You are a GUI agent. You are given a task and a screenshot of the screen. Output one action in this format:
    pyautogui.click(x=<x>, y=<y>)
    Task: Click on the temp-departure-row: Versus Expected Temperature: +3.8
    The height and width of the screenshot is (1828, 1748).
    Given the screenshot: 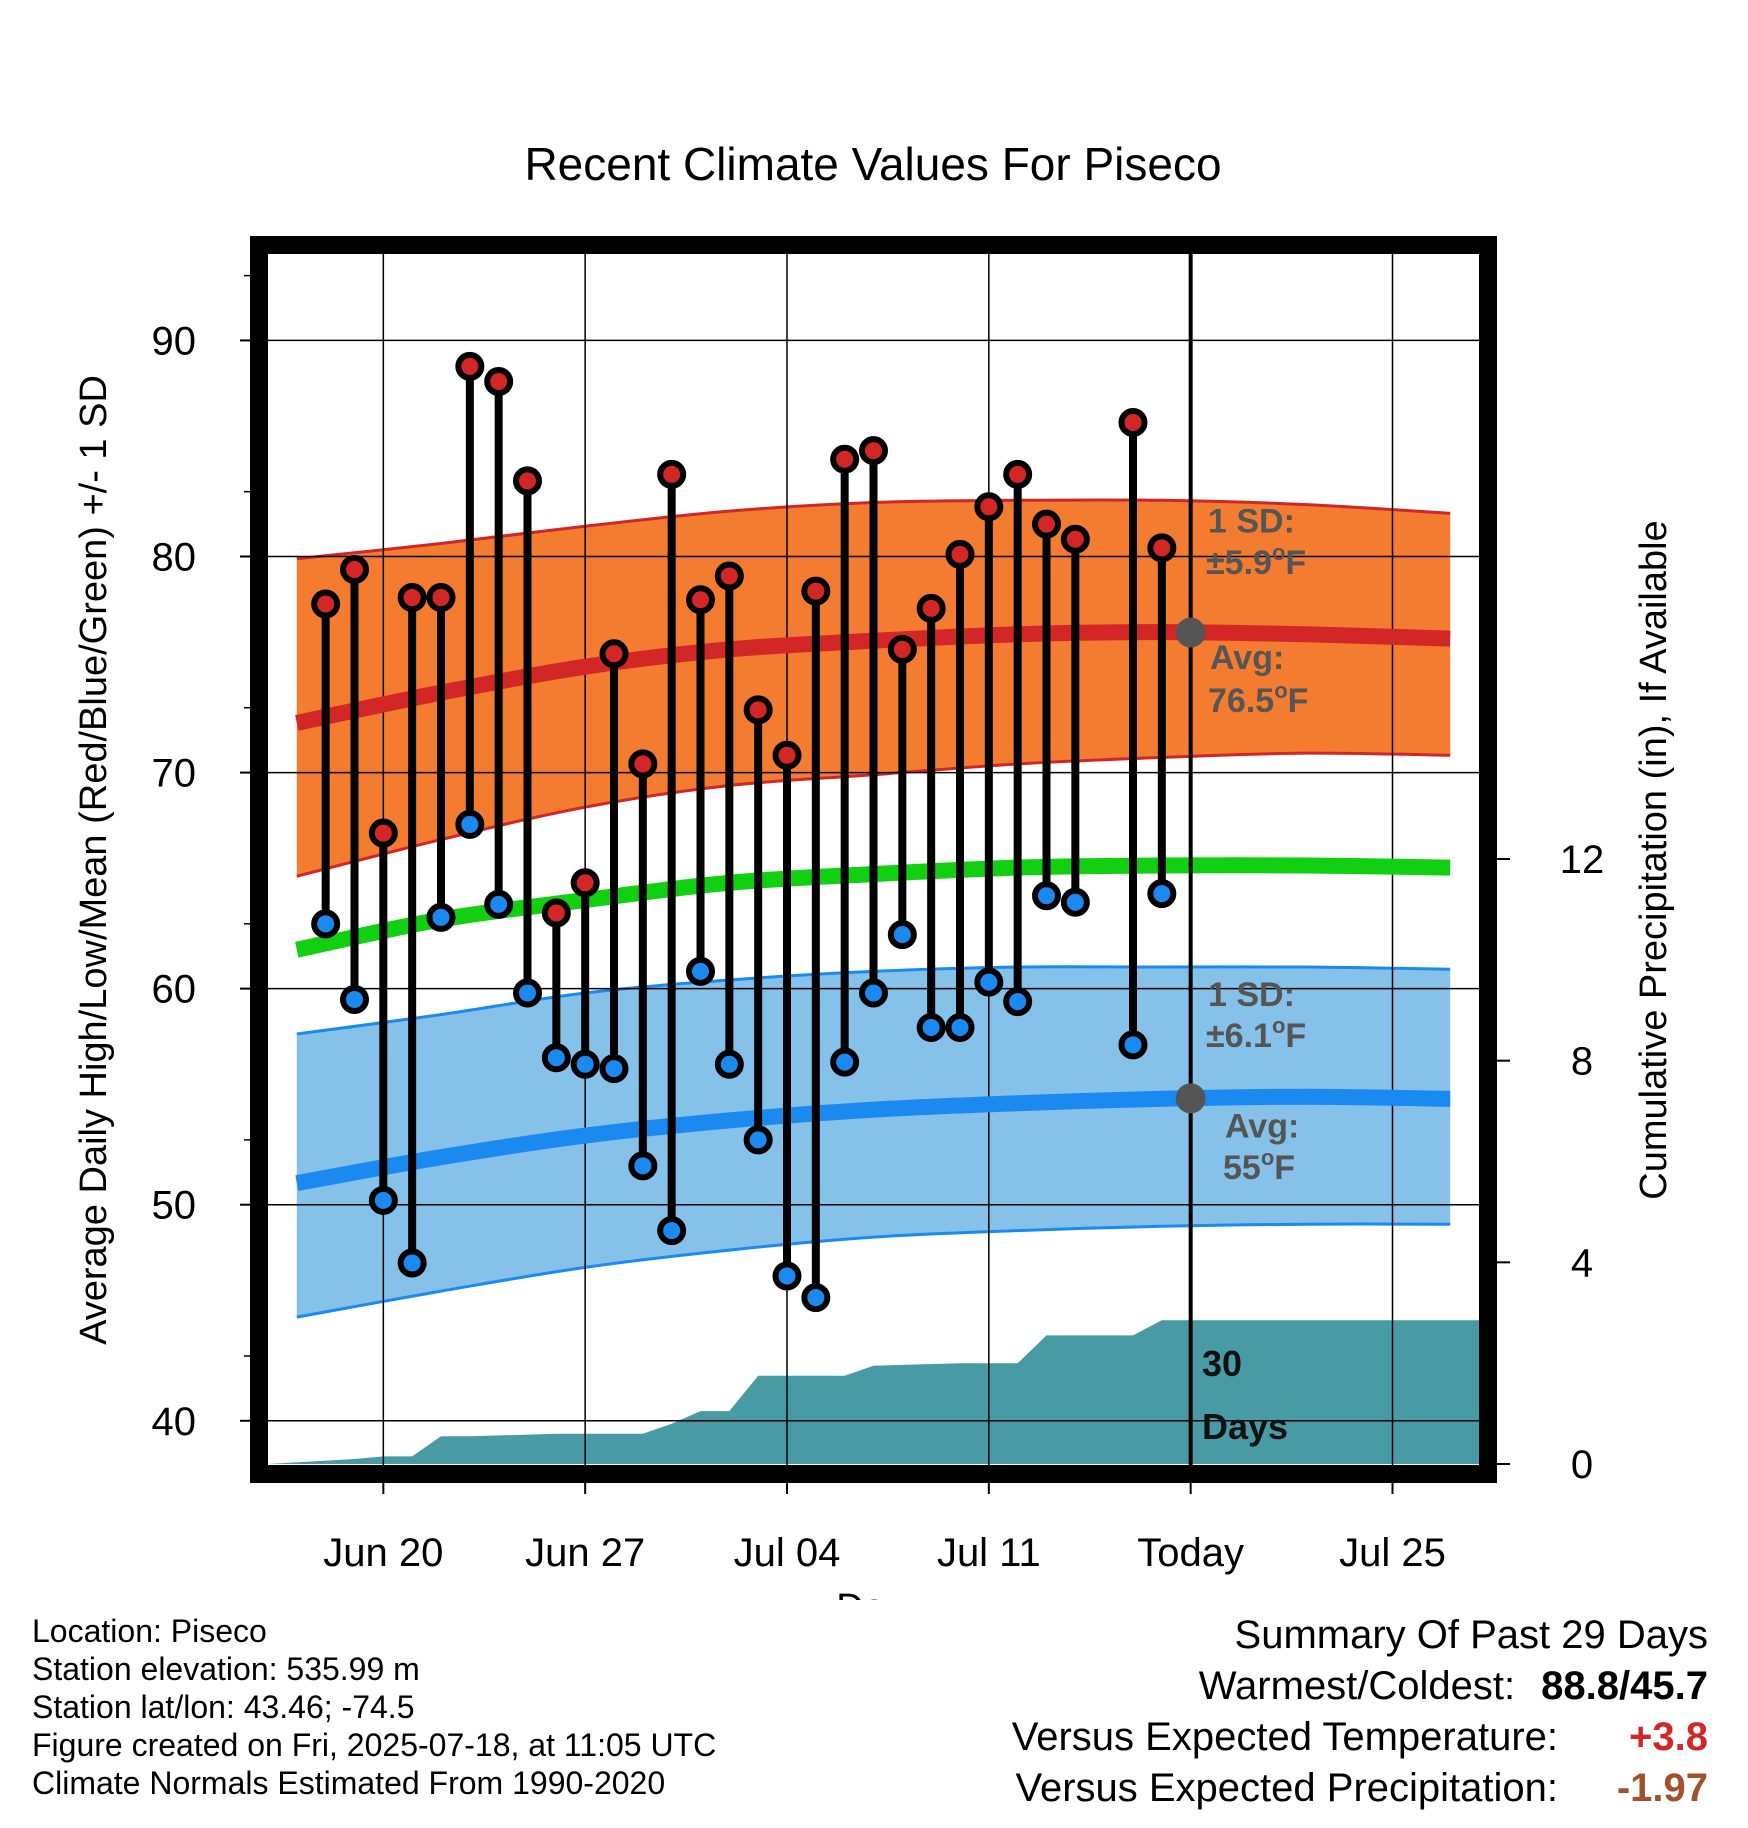 What is the action you would take?
    pyautogui.click(x=1360, y=1737)
    